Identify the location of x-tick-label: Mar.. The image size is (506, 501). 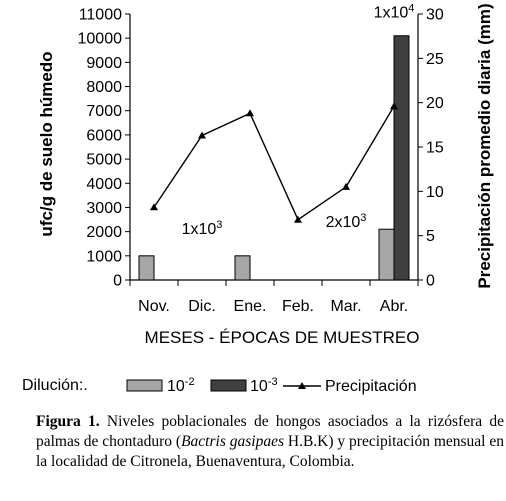
(345, 306).